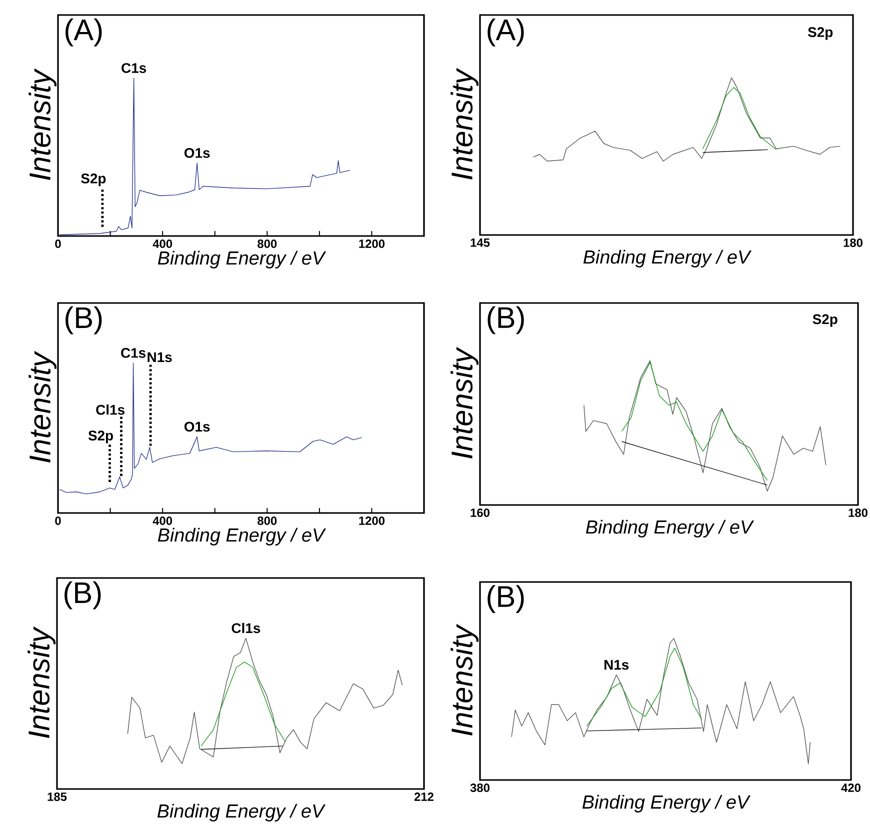  Describe the element at coordinates (57, 796) in the screenshot. I see `x-tick-label: 185` at that location.